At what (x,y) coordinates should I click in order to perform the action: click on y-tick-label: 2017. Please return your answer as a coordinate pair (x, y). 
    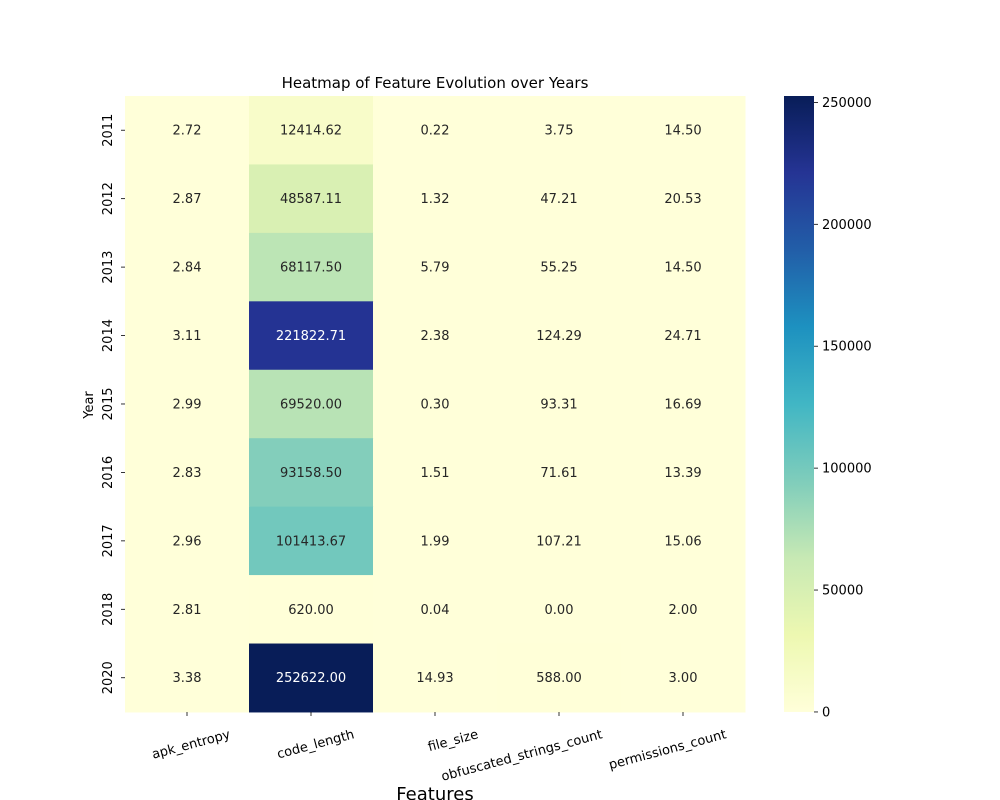
    Looking at the image, I should click on (108, 540).